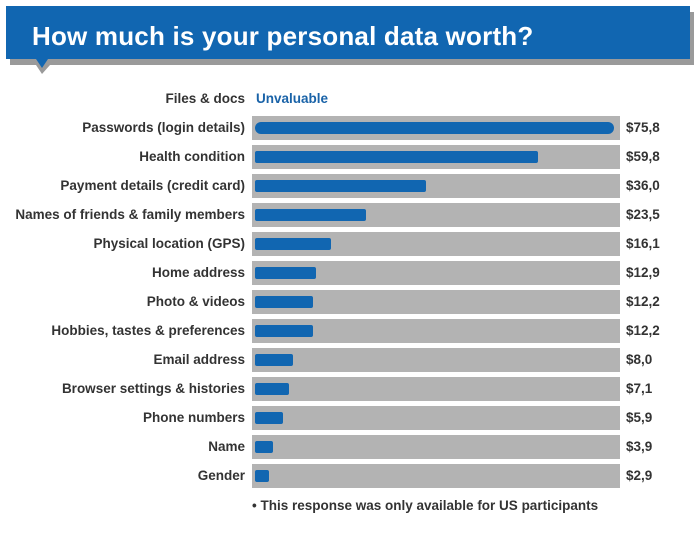 The image size is (700, 542). I want to click on value-label: $5,9, so click(639, 417).